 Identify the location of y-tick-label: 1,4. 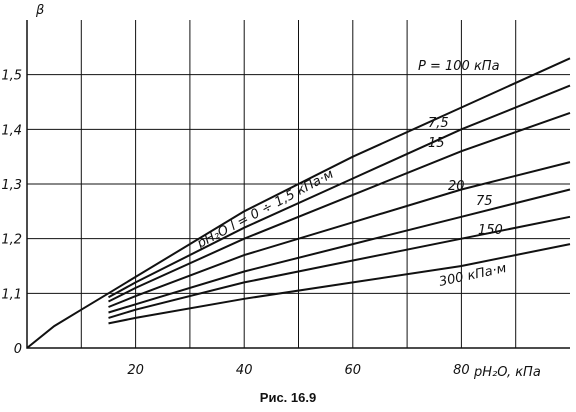
(11, 130).